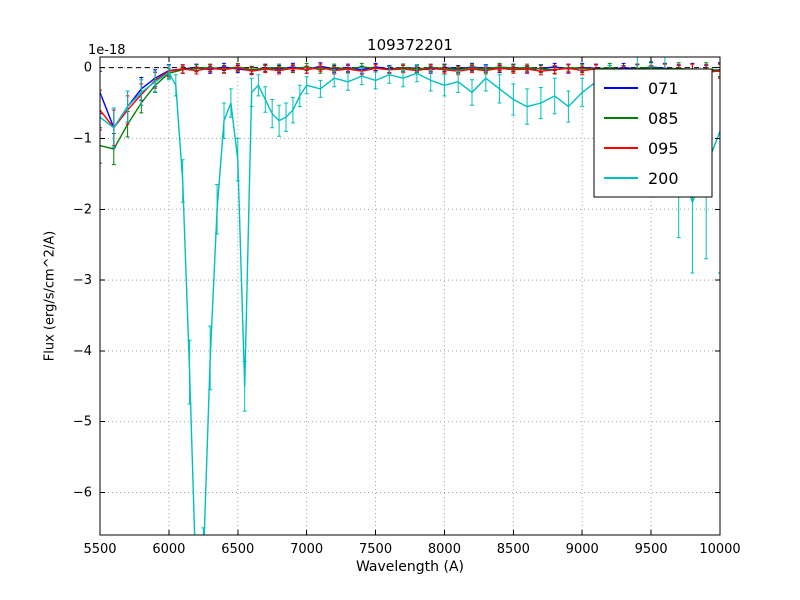  What do you see at coordinates (444, 549) in the screenshot?
I see `x-tick-label: 8000` at bounding box center [444, 549].